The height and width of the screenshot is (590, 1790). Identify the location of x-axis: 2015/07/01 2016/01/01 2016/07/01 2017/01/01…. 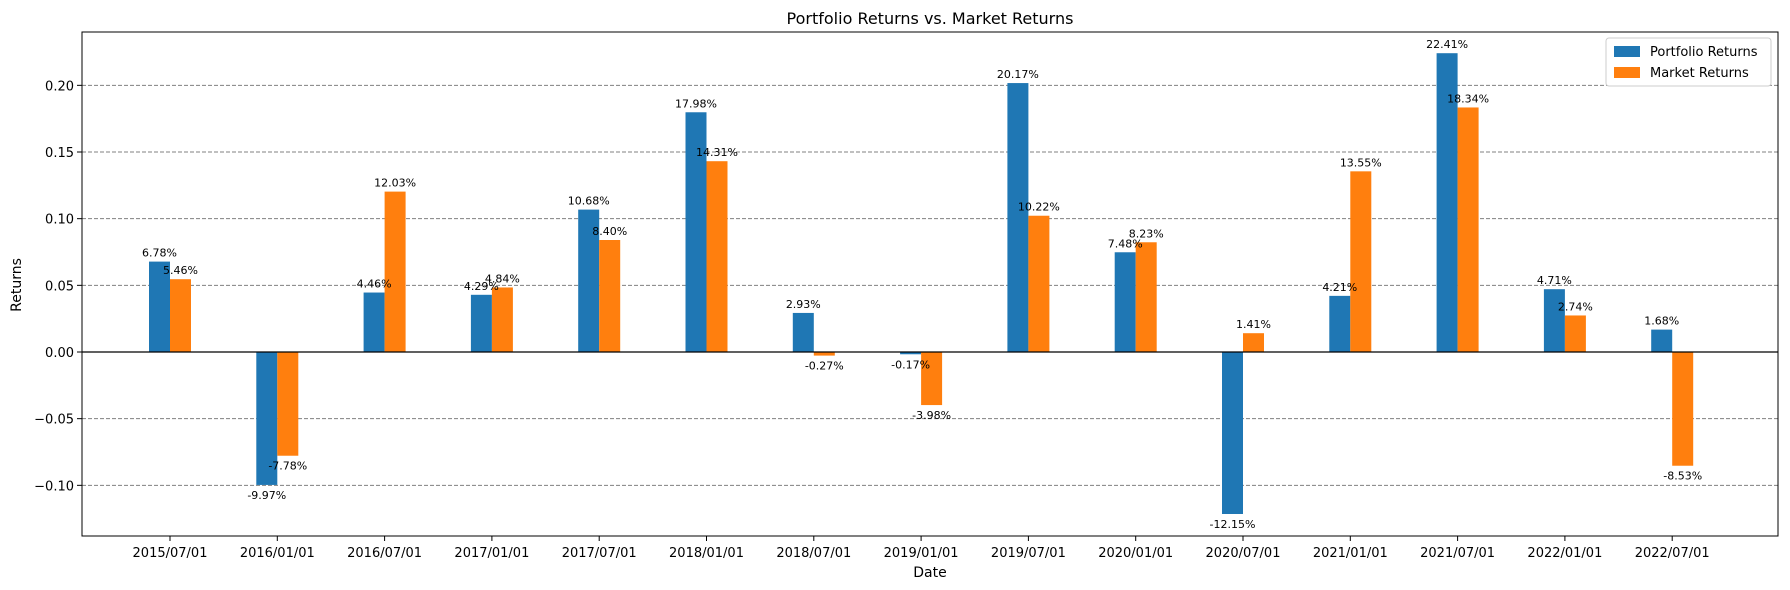
(921, 548).